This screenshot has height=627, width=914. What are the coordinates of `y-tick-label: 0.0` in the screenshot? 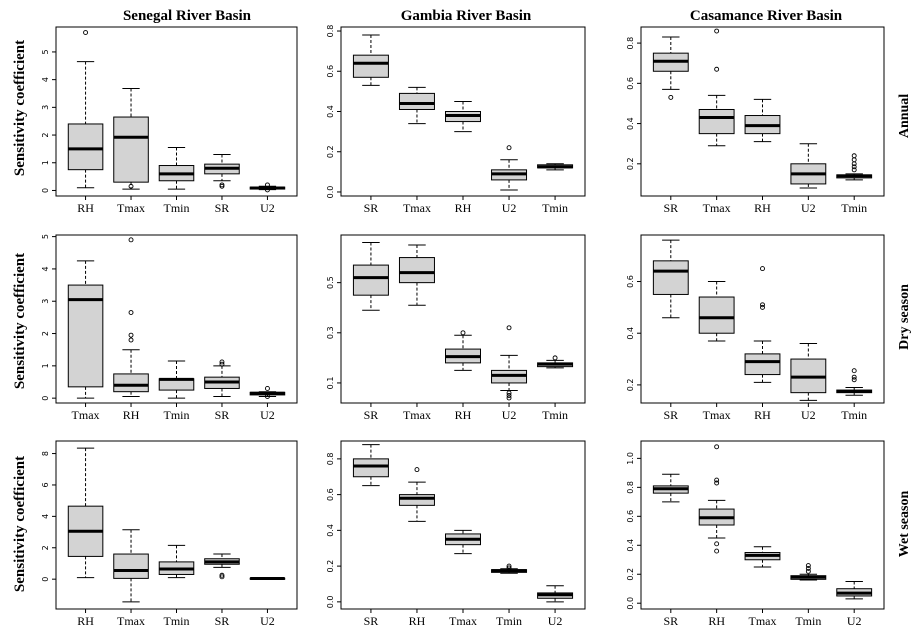 It's located at (330, 192).